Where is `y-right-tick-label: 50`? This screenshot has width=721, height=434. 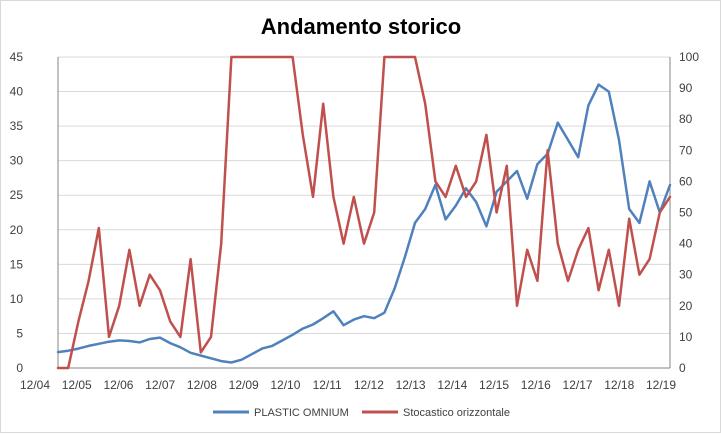 y-right-tick-label: 50 is located at coordinates (686, 213).